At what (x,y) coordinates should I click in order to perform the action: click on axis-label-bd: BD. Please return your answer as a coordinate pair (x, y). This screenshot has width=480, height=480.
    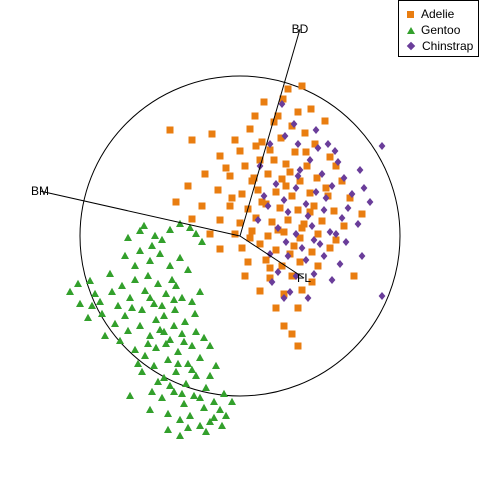
    Looking at the image, I should click on (300, 29).